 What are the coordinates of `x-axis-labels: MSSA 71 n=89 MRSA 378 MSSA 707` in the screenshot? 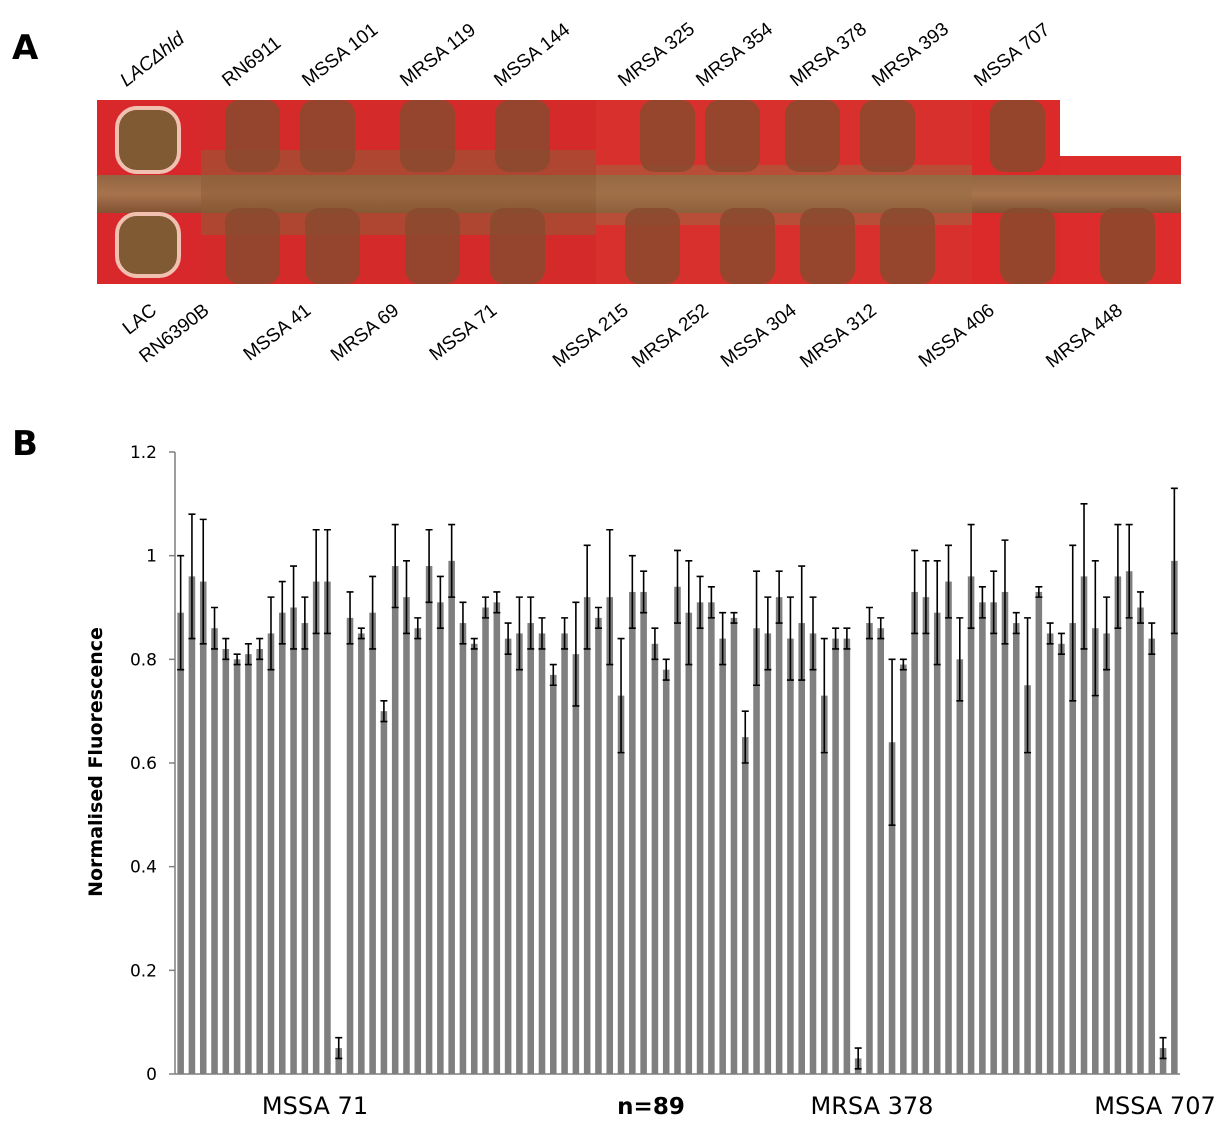 It's located at (739, 1106).